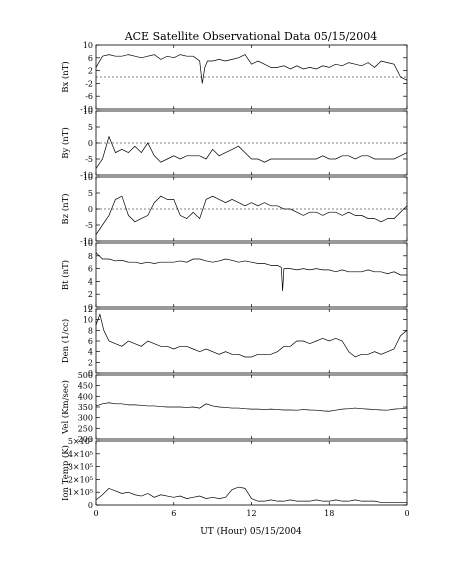 This screenshot has width=453, height=566. What do you see at coordinates (329, 513) in the screenshot?
I see `x-tick-label: 18` at bounding box center [329, 513].